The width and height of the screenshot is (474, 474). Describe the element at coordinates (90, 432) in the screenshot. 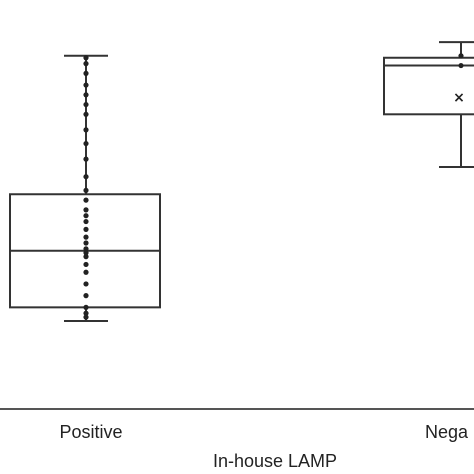

I see `x-tick-label-positive: Positive` at that location.